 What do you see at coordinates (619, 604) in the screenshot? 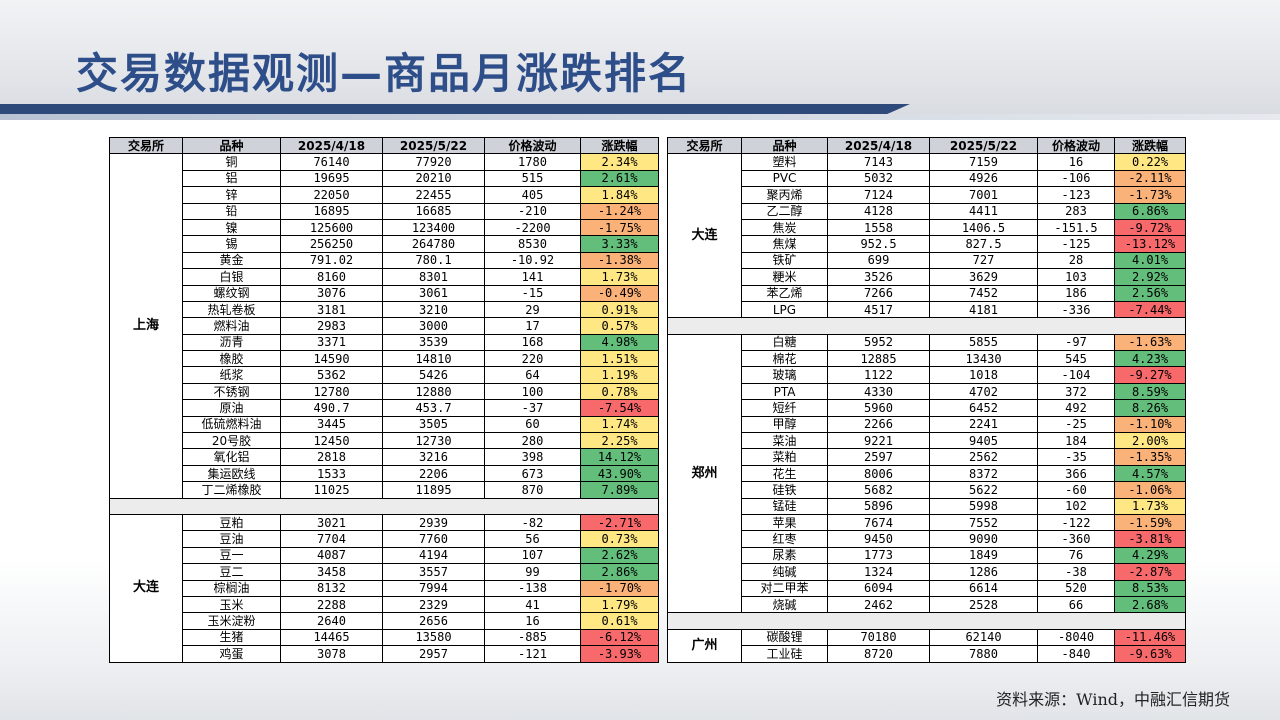
I see `pct-cell: 1.79%` at bounding box center [619, 604].